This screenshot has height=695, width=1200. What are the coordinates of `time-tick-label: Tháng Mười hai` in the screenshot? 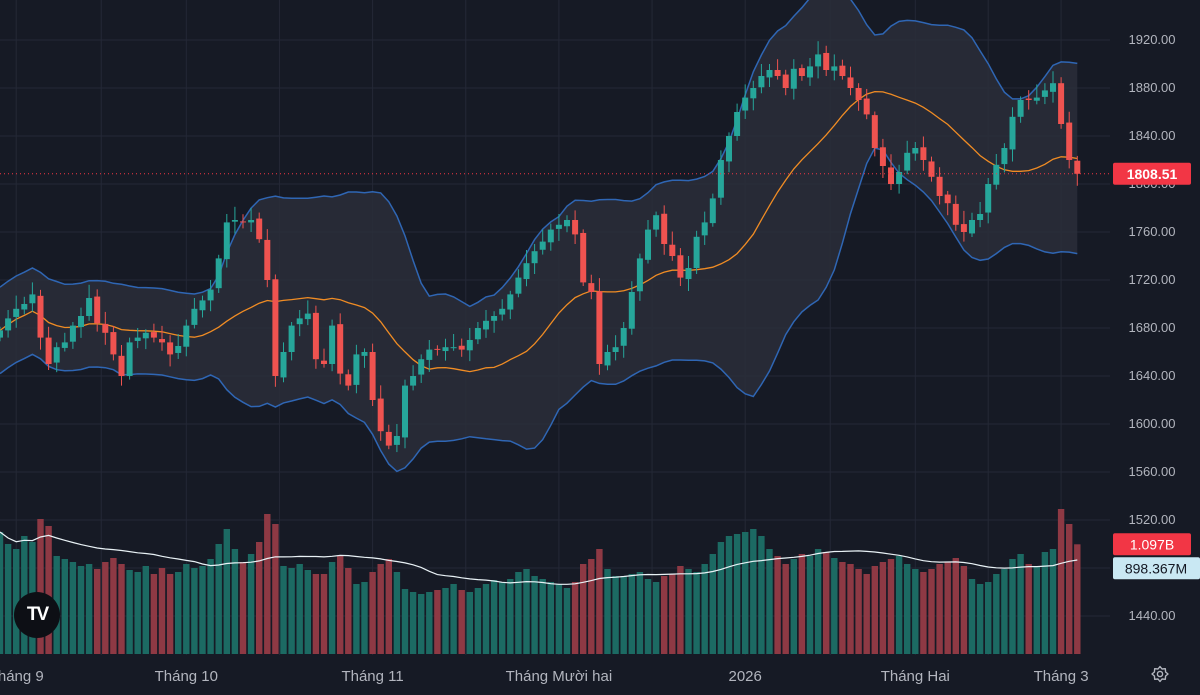 It's located at (559, 676).